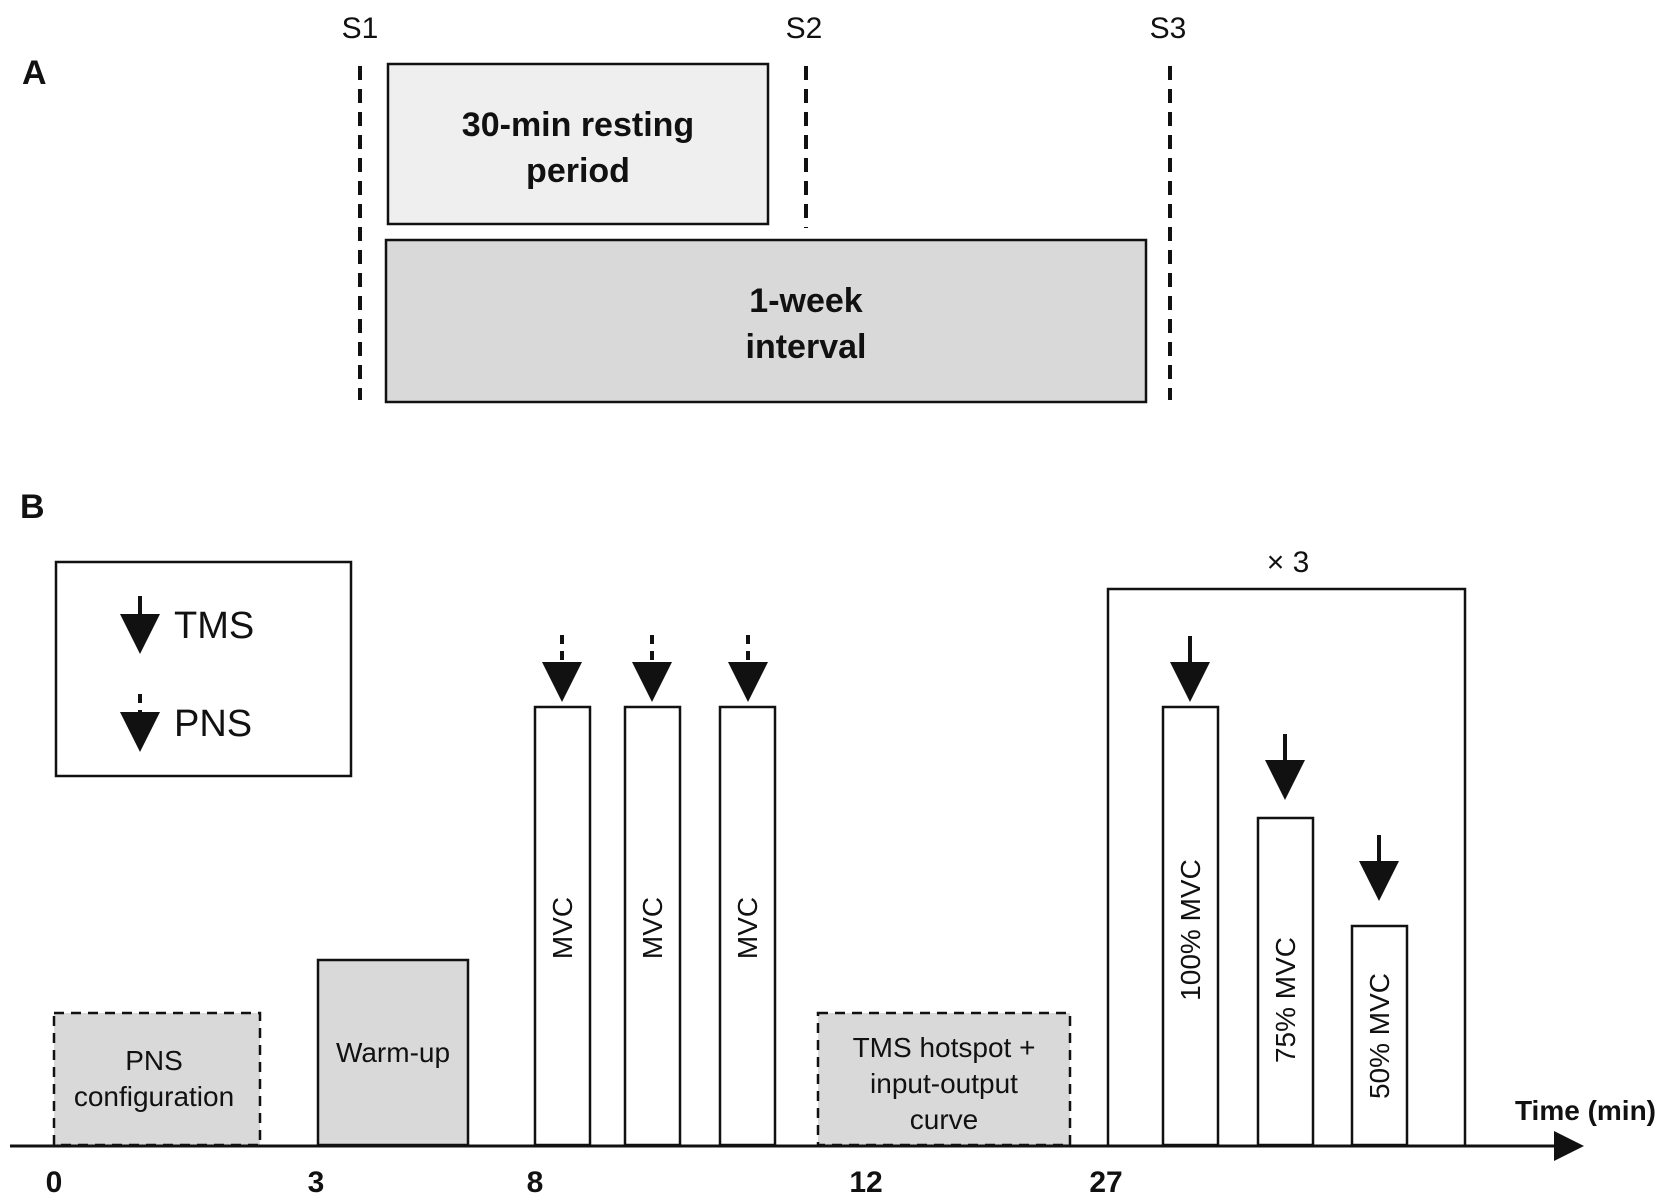 This screenshot has width=1669, height=1198. I want to click on warmup-label: Warm-up, so click(393, 1052).